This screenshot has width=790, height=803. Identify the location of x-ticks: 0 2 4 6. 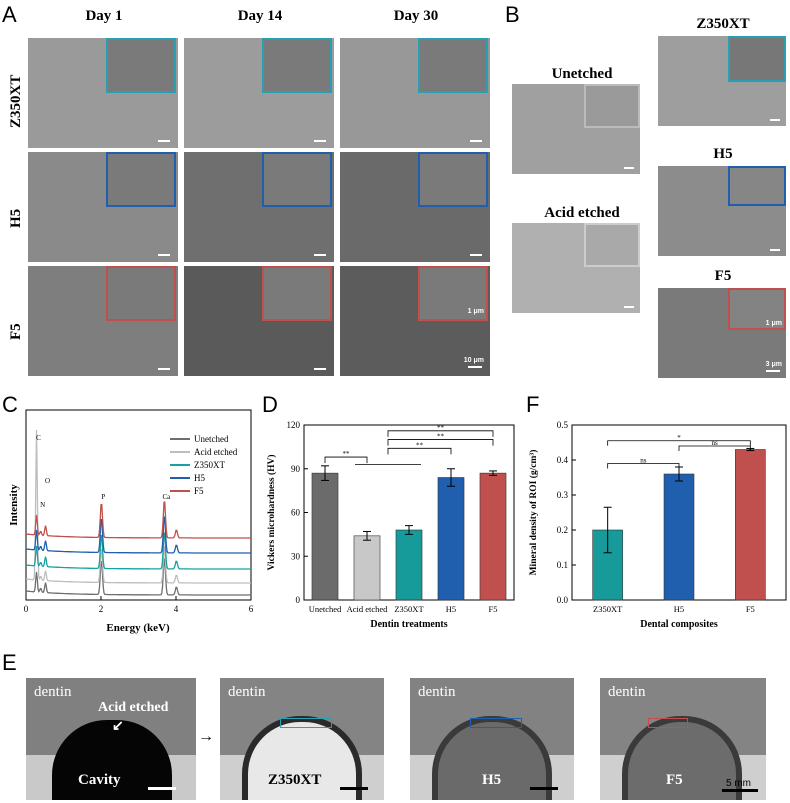
(139, 605).